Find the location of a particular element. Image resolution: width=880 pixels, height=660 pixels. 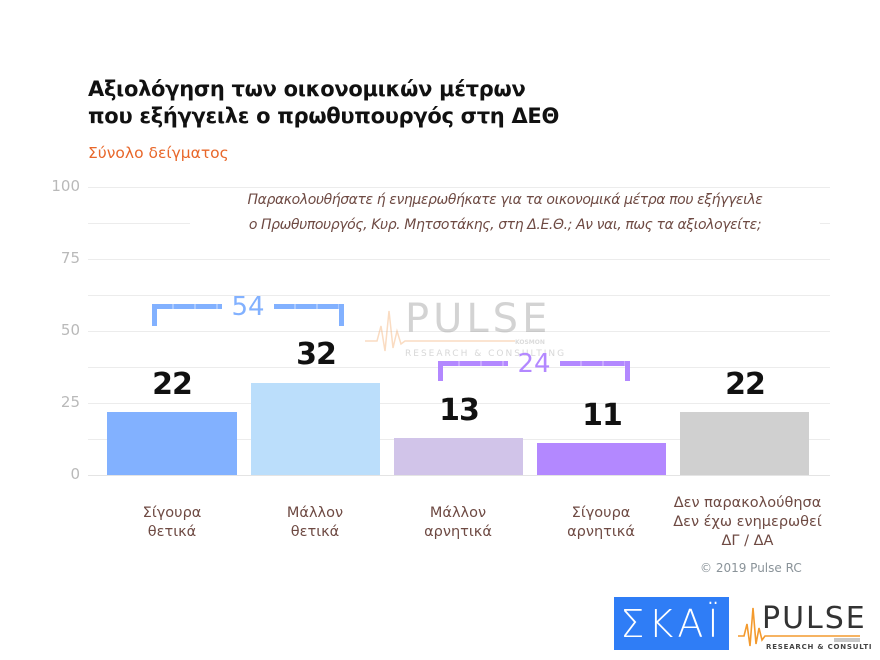

x-label-line: ΔΓ / ΔΑ is located at coordinates (747, 541).